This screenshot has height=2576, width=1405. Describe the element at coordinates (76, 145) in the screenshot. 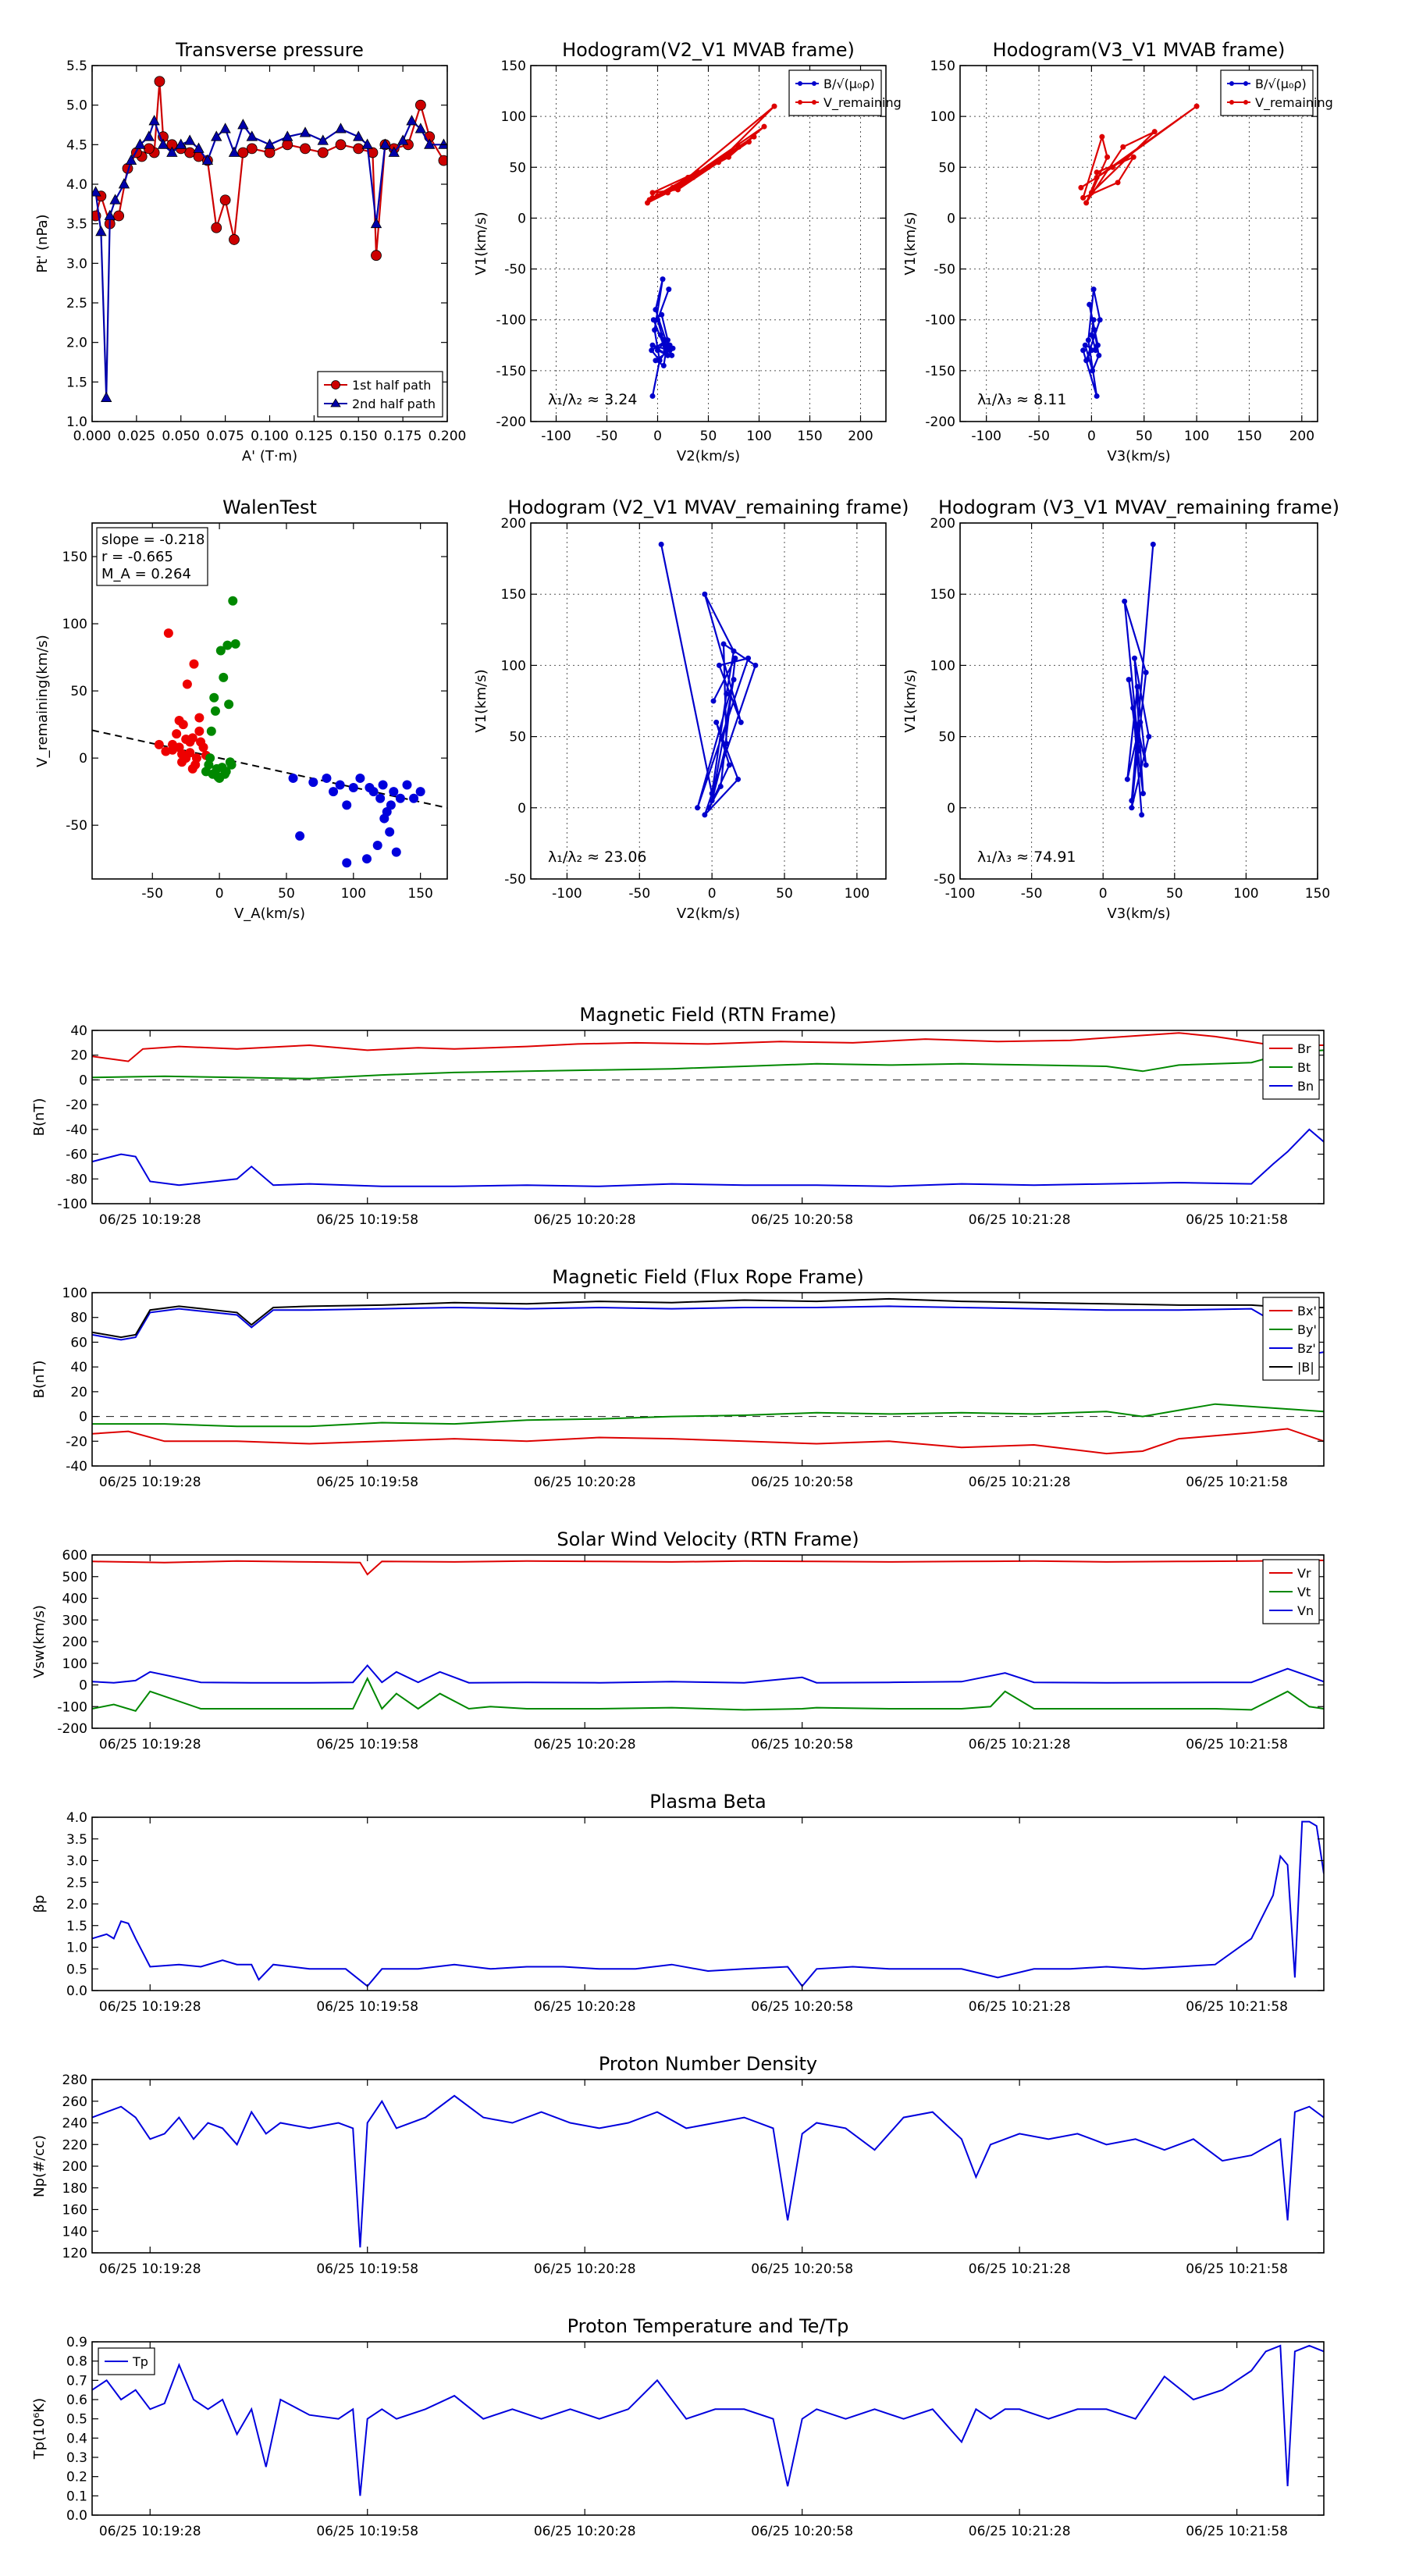

I see `y-tick-label: 4.5` at that location.